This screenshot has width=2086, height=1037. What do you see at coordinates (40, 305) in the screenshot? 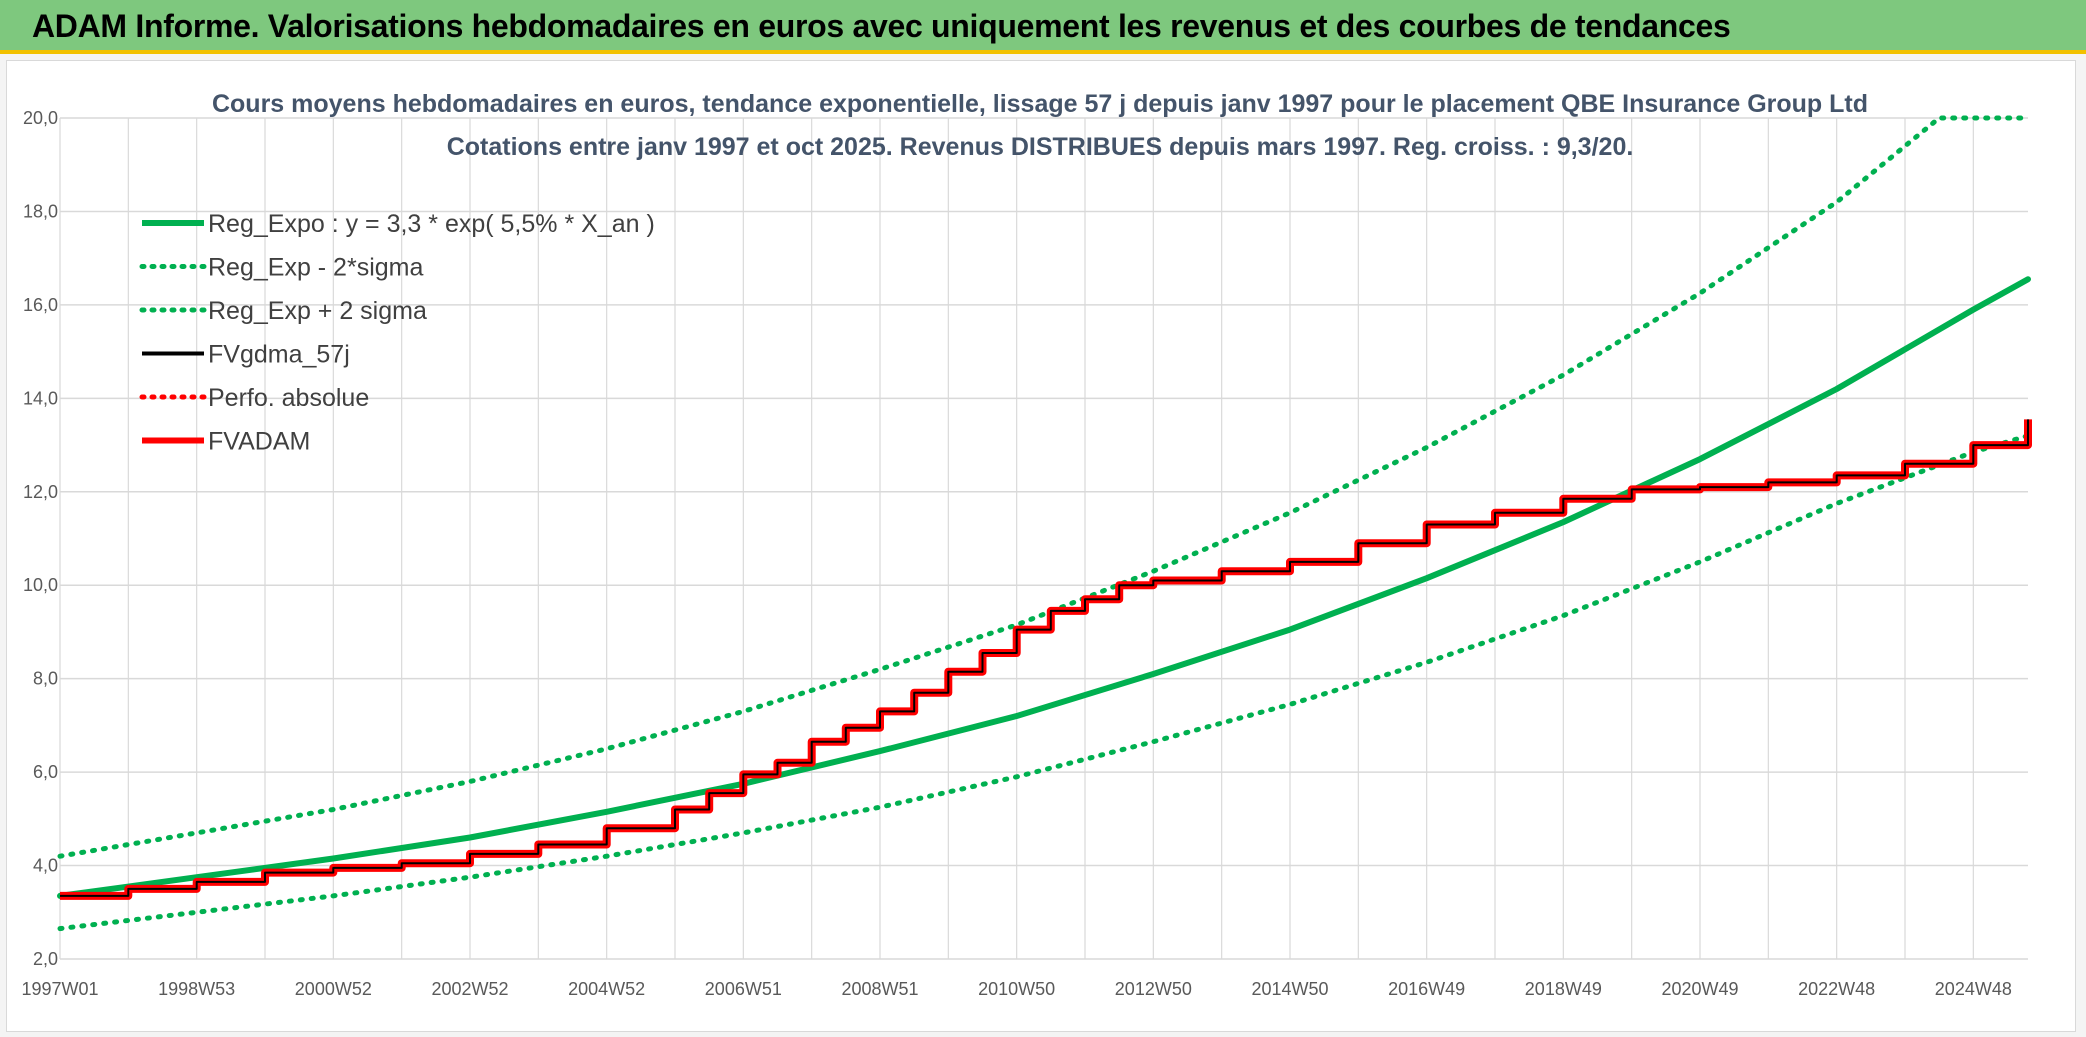
I see `y-tick-label: 16,0` at bounding box center [40, 305].